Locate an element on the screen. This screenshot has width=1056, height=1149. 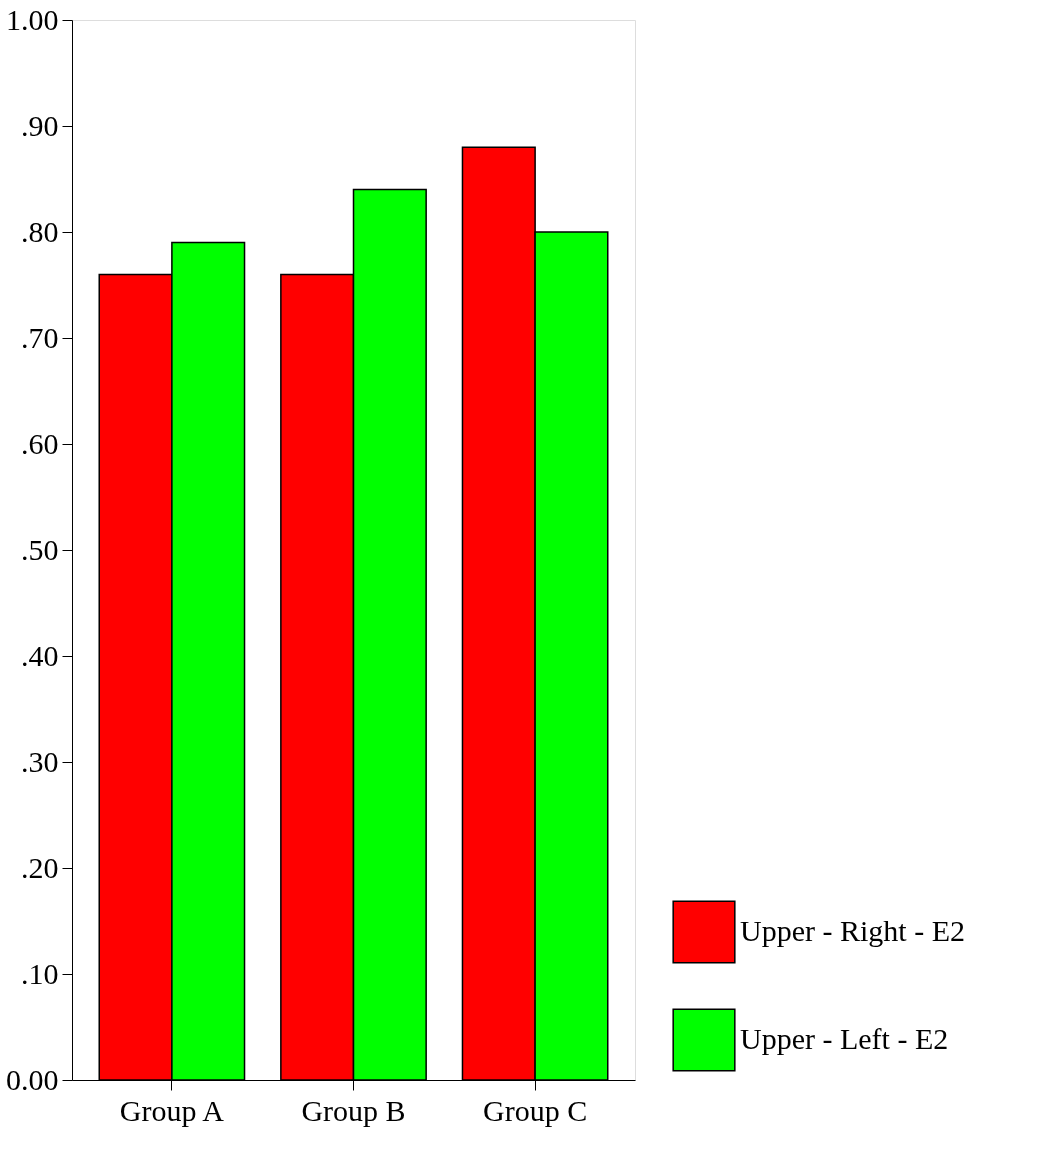
x-tick-label: Group C is located at coordinates (535, 1110).